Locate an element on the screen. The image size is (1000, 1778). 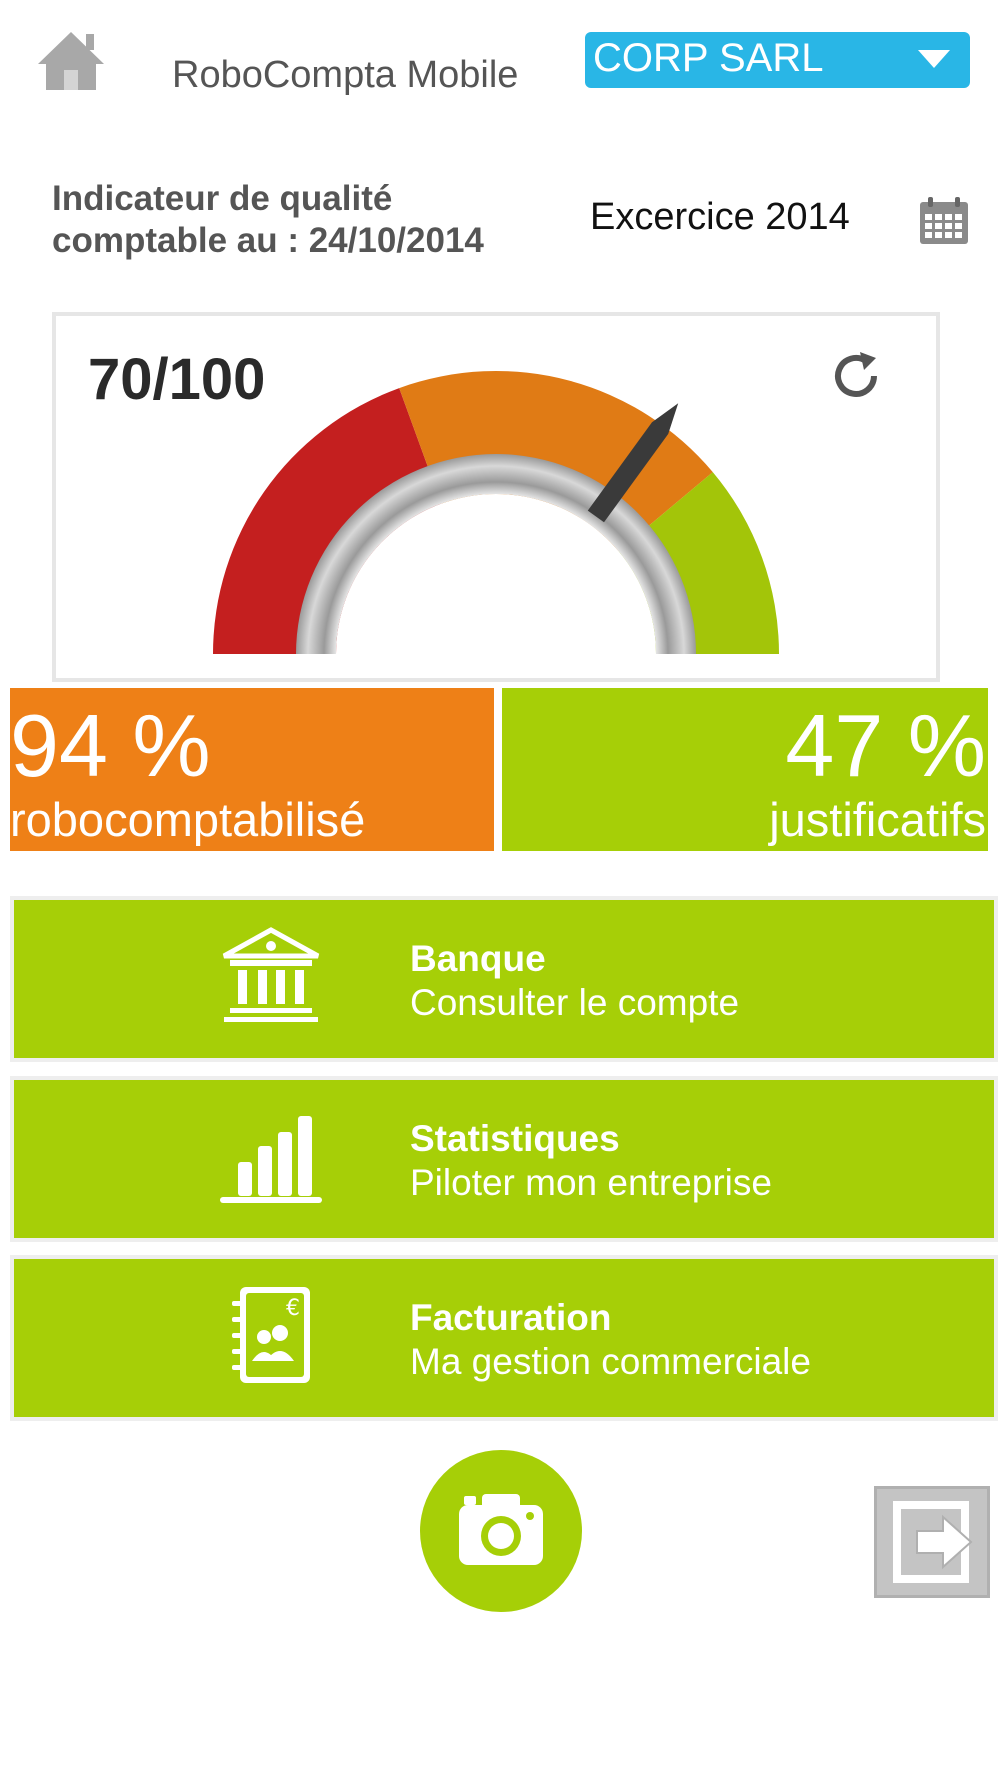
quality-score: 70/100 is located at coordinates (177, 379).